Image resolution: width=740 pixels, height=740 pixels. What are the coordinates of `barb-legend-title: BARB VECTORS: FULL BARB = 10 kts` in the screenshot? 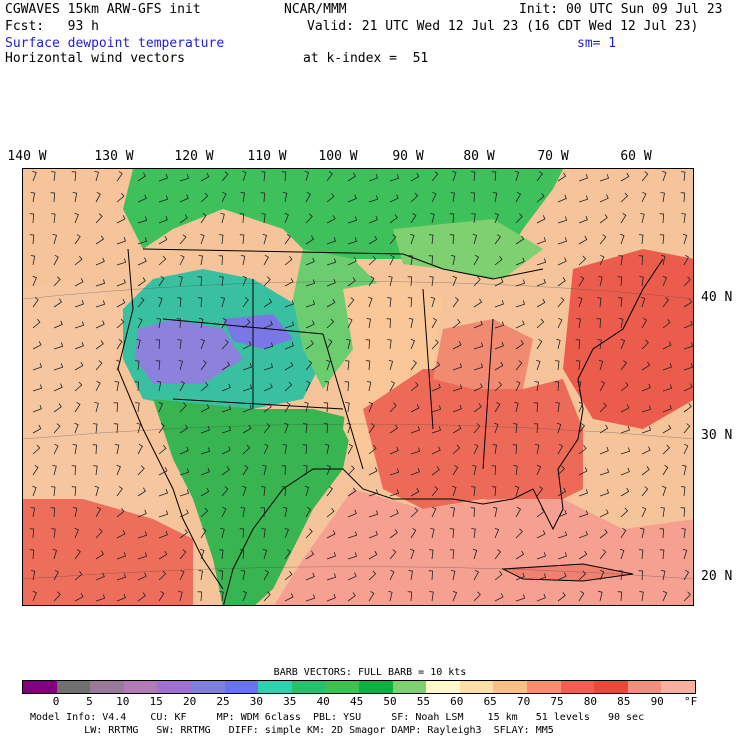 It's located at (370, 672).